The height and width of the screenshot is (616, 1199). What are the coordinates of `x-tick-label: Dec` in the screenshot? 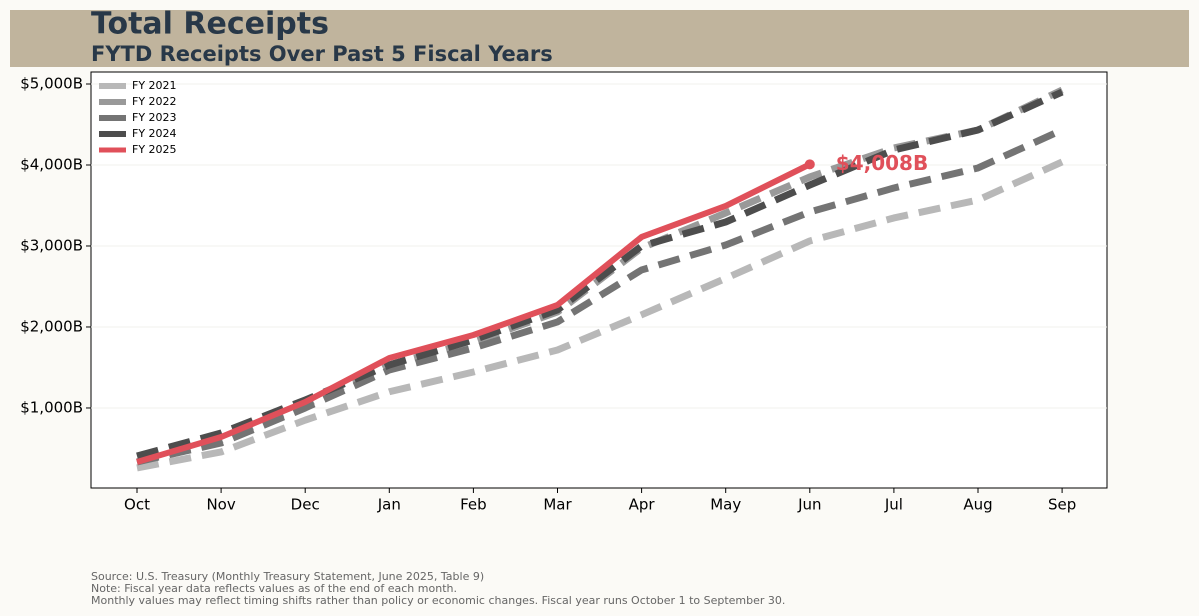 It's located at (305, 505).